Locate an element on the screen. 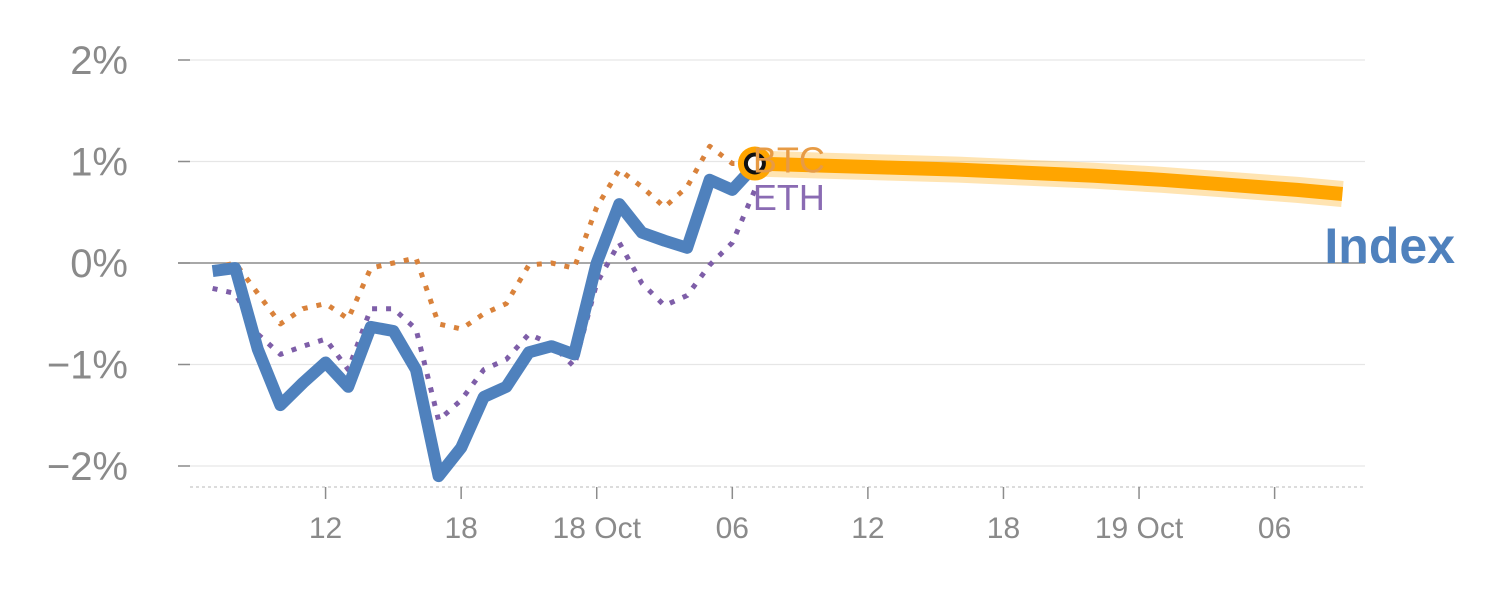  y-tick-label: 1% is located at coordinates (99, 163).